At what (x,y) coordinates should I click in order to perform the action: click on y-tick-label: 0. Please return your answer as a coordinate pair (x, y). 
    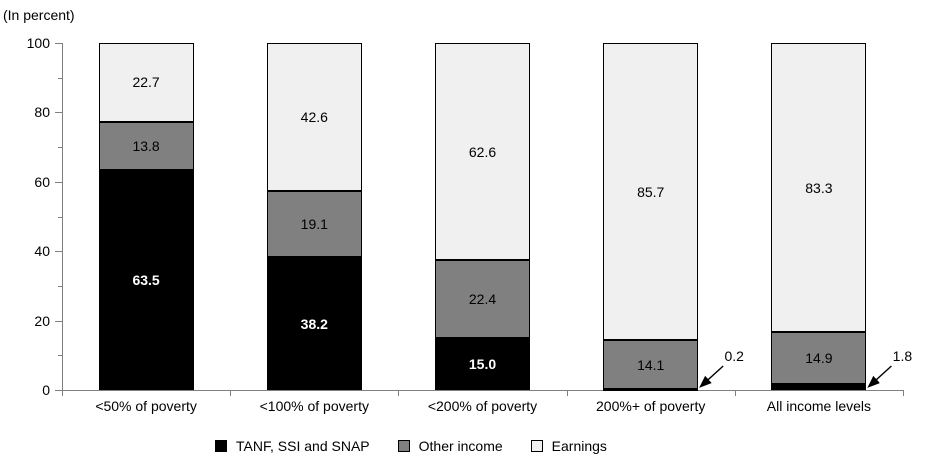
    Looking at the image, I should click on (46, 390).